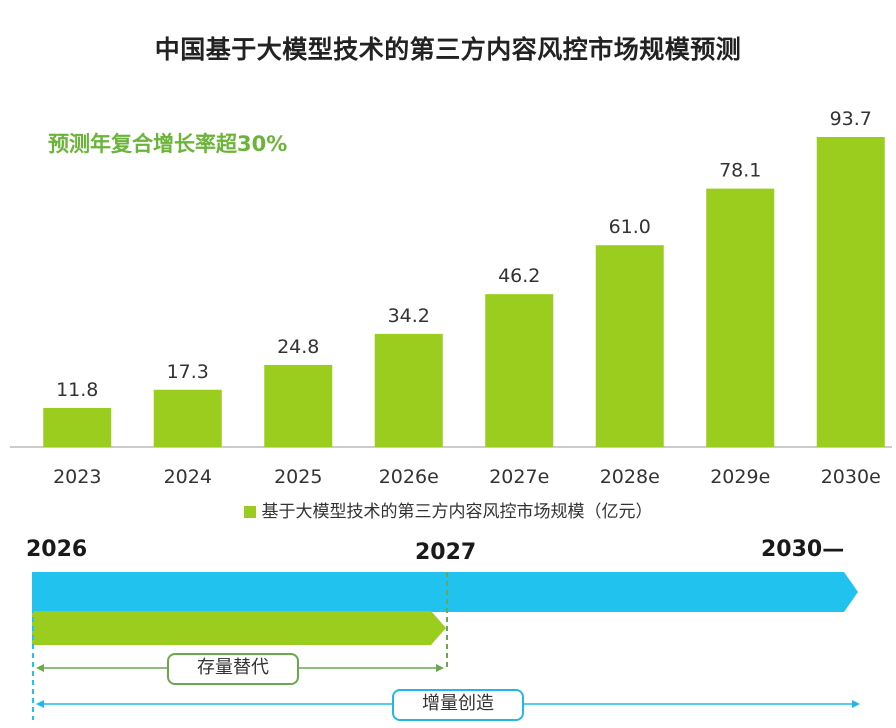 Image resolution: width=896 pixels, height=728 pixels. I want to click on increment-range-right-arrowhead, so click(856, 704).